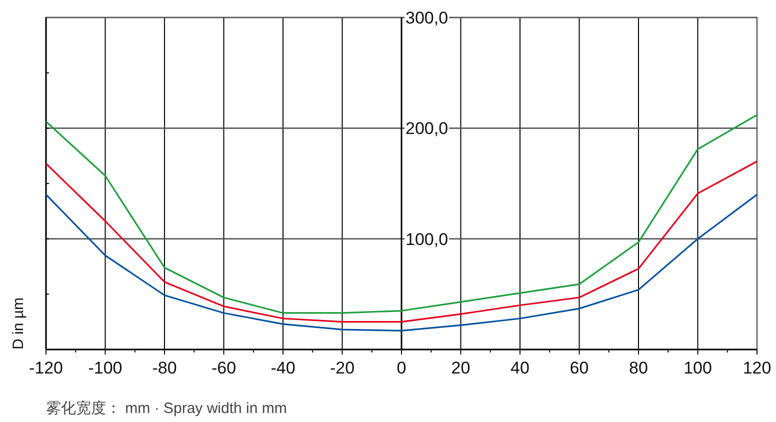 The height and width of the screenshot is (422, 776). I want to click on x-tick-label: 20, so click(460, 368).